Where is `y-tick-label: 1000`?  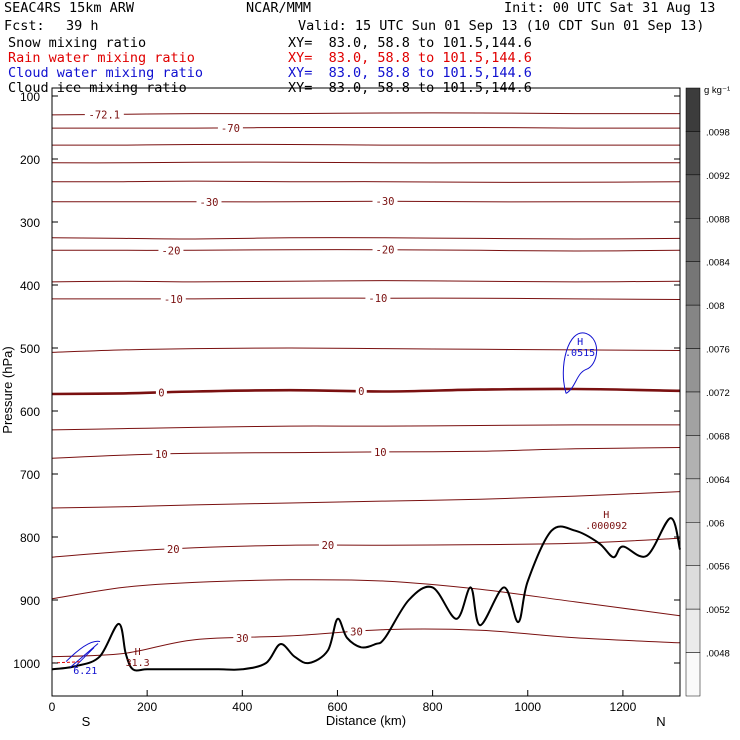 y-tick-label: 1000 is located at coordinates (26, 664).